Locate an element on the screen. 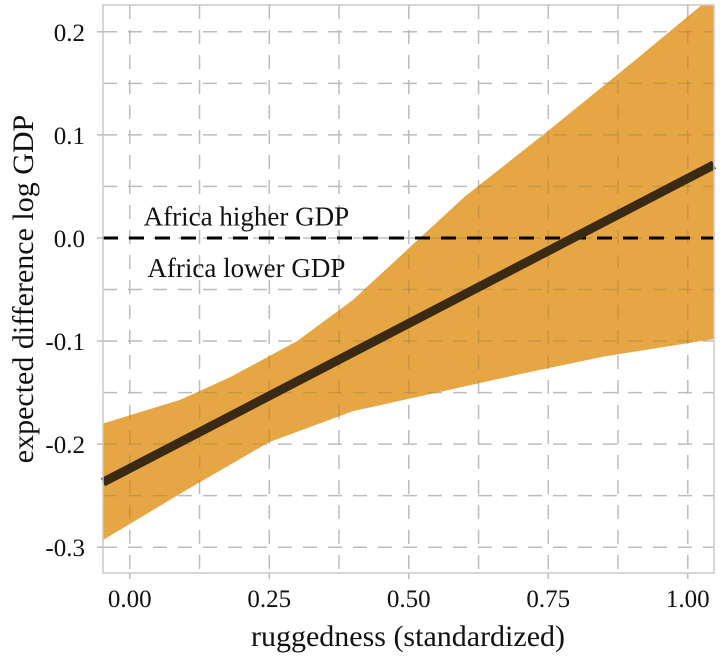 The width and height of the screenshot is (720, 665). y-axis-ticks: 0.2 0.1 0.0 -0.1 -0.2 -0.3 is located at coordinates (74, 291).